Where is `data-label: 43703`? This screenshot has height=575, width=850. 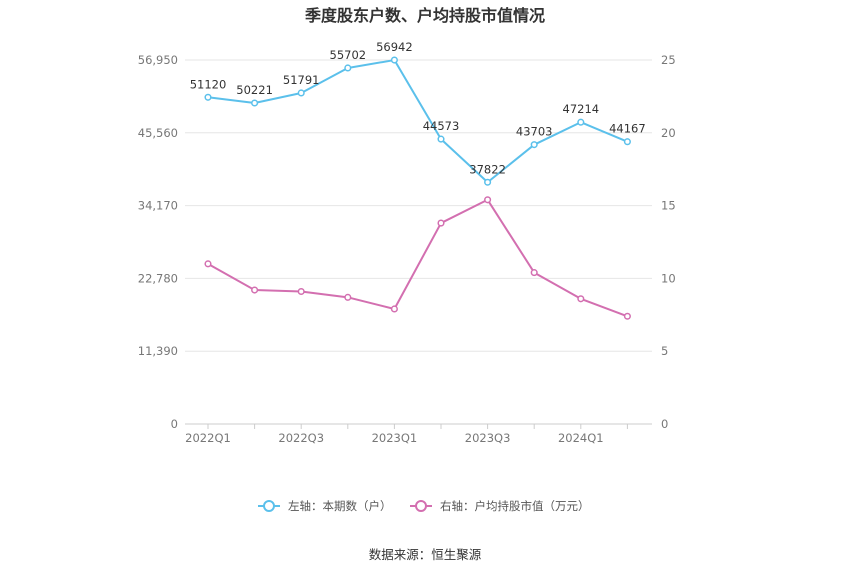
data-label: 43703 is located at coordinates (534, 132).